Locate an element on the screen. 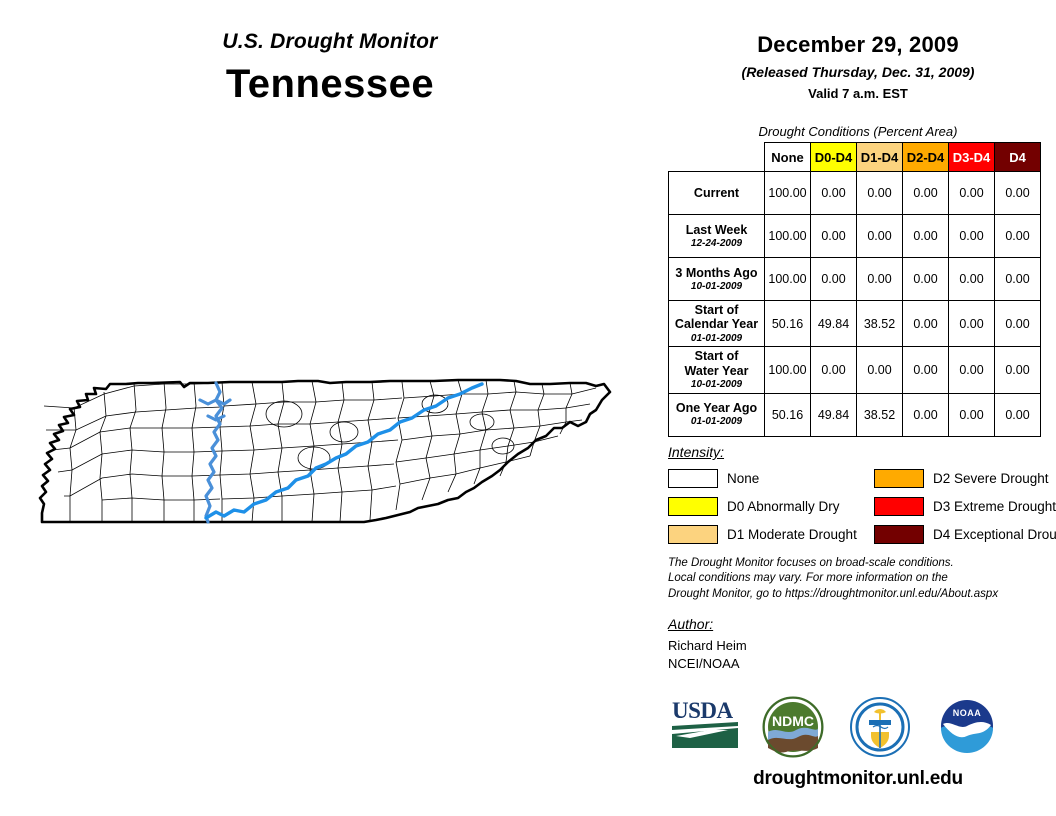 Image resolution: width=1056 pixels, height=816 pixels. noaa-logo: NOAA is located at coordinates (967, 726).